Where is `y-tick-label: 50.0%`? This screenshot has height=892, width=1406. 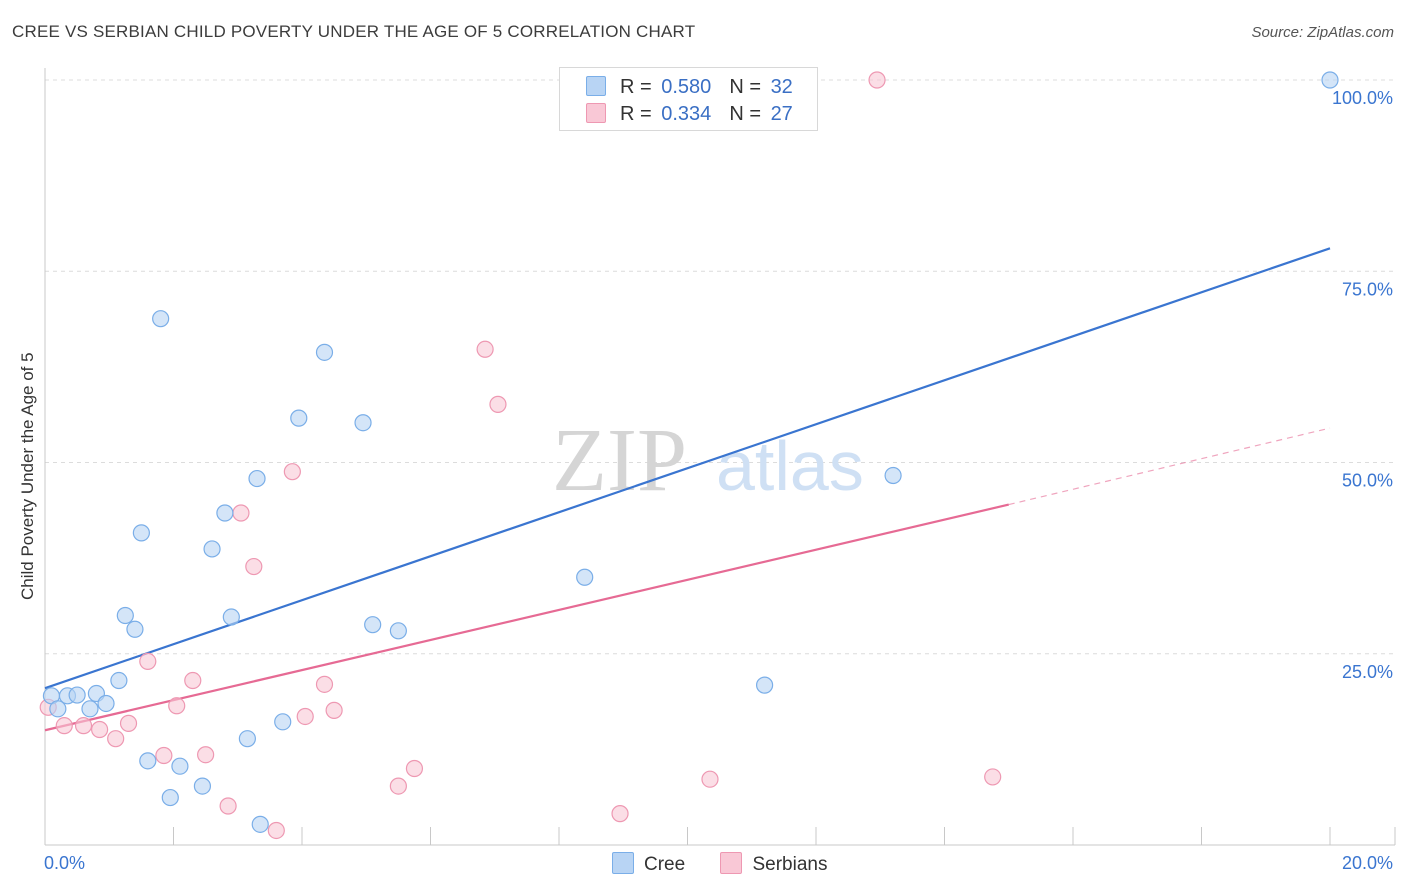 y-tick-label: 50.0% is located at coordinates (1367, 481).